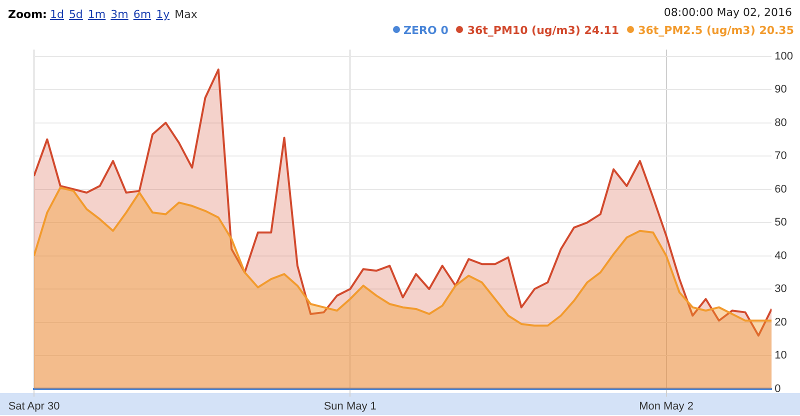 Image resolution: width=800 pixels, height=416 pixels. What do you see at coordinates (350, 406) in the screenshot?
I see `x-tick-label: Sun May 1` at bounding box center [350, 406].